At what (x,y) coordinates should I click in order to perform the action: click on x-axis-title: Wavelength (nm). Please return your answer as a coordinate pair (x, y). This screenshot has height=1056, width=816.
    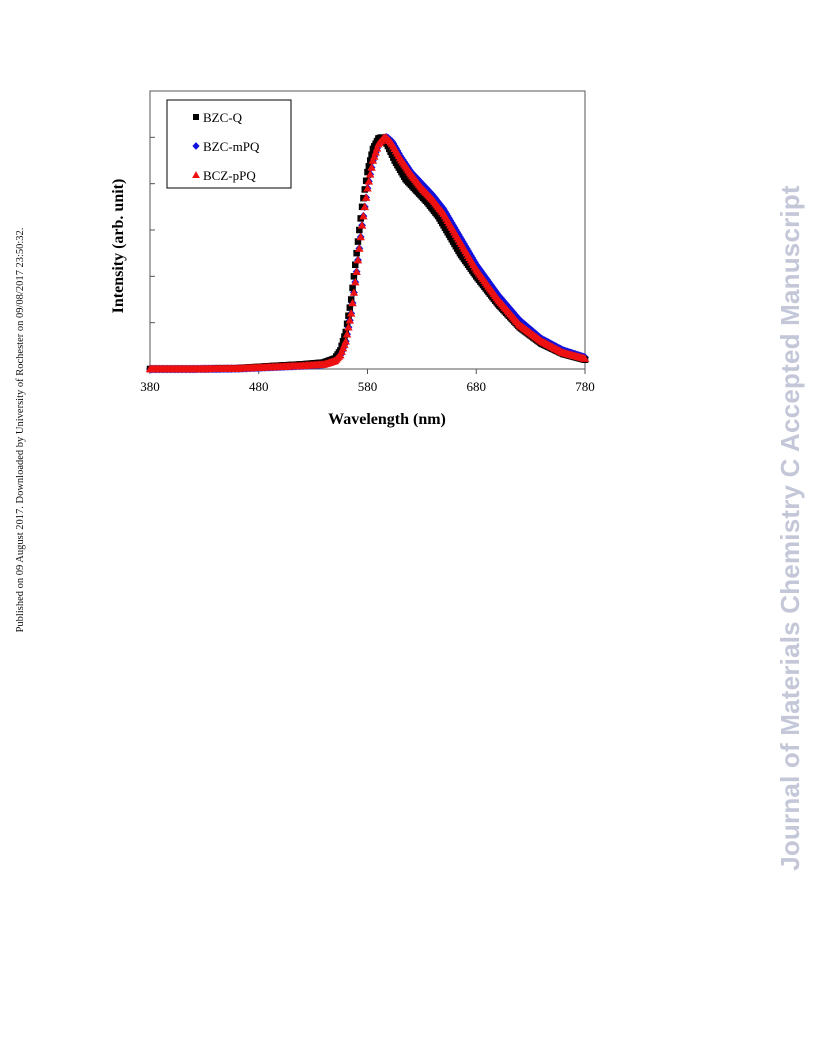
    Looking at the image, I should click on (387, 419).